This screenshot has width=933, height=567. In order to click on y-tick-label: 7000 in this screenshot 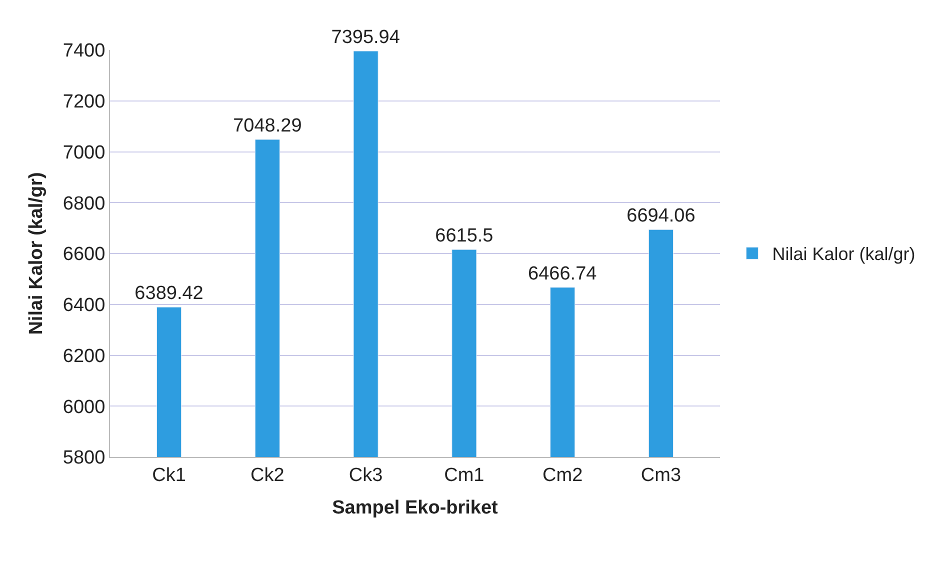, I will do `click(84, 153)`.